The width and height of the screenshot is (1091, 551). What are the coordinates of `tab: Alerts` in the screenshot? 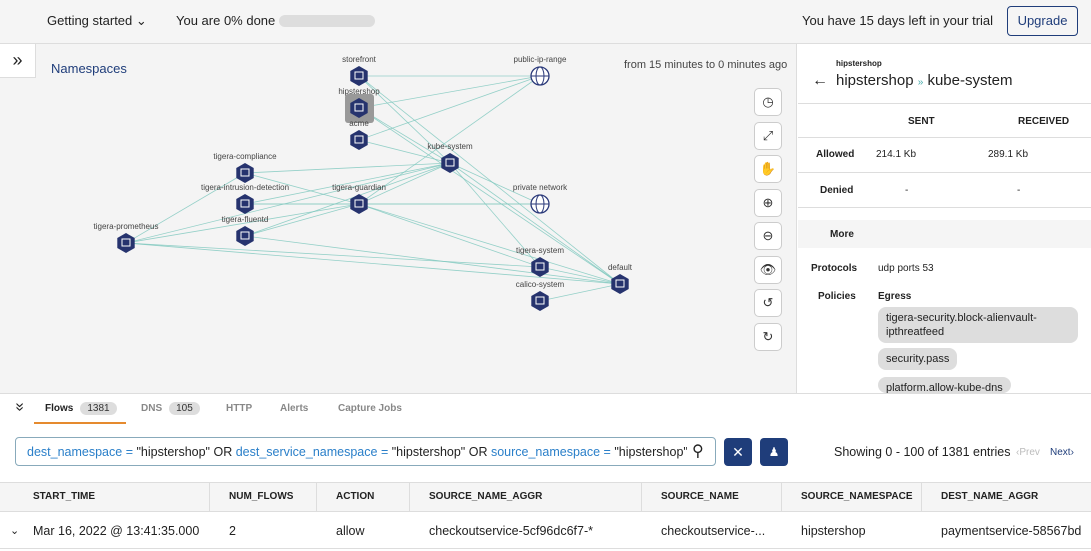 It's located at (294, 408).